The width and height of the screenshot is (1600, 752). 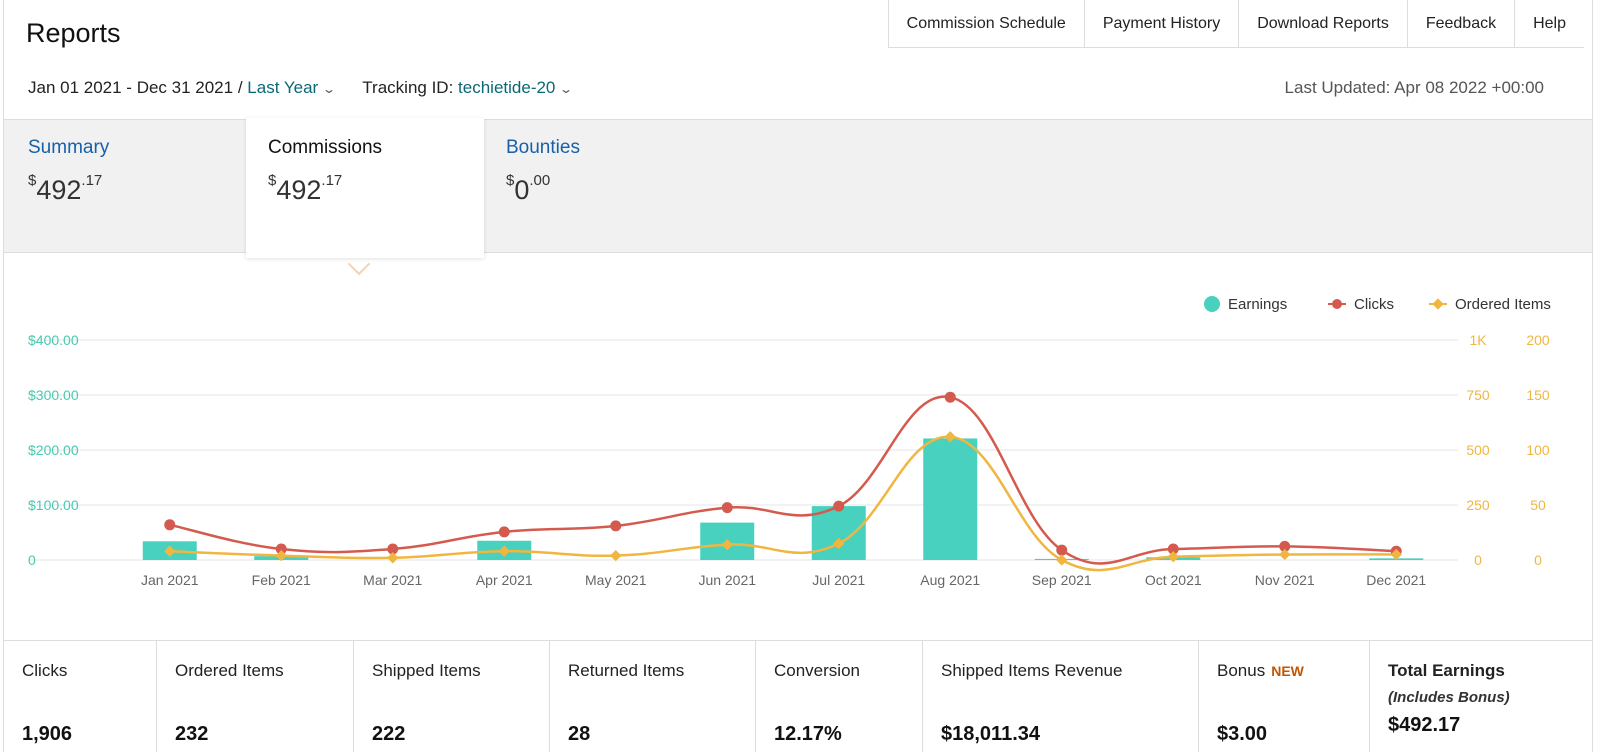 What do you see at coordinates (283, 87) in the screenshot?
I see `period-label: Last Year` at bounding box center [283, 87].